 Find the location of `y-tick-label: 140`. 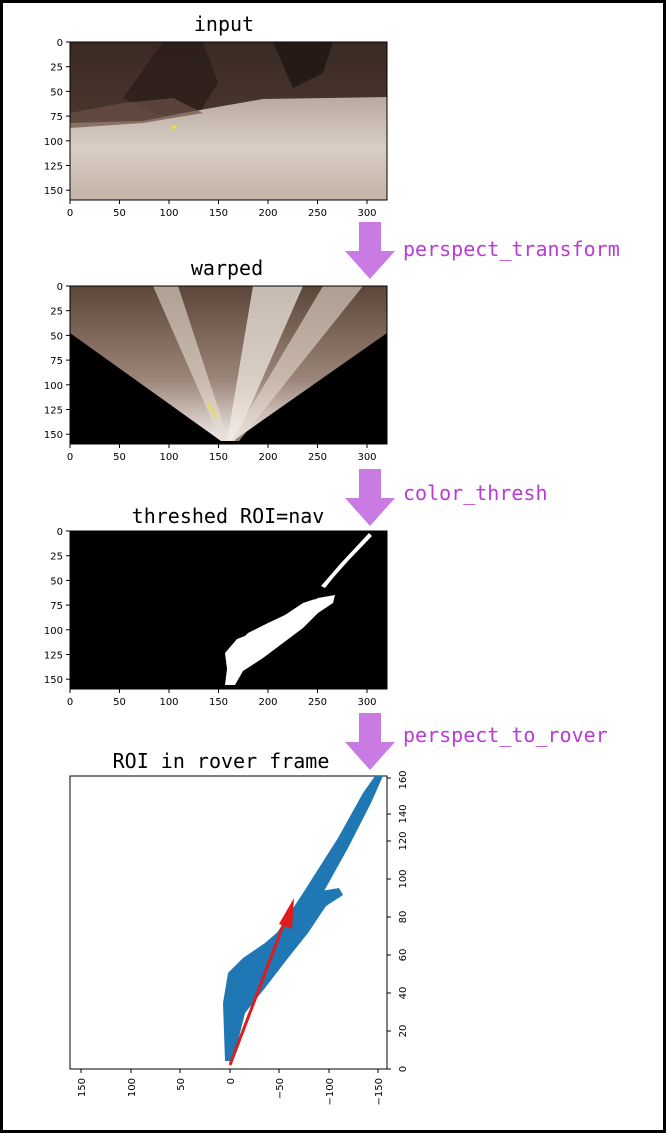

y-tick-label: 140 is located at coordinates (403, 813).